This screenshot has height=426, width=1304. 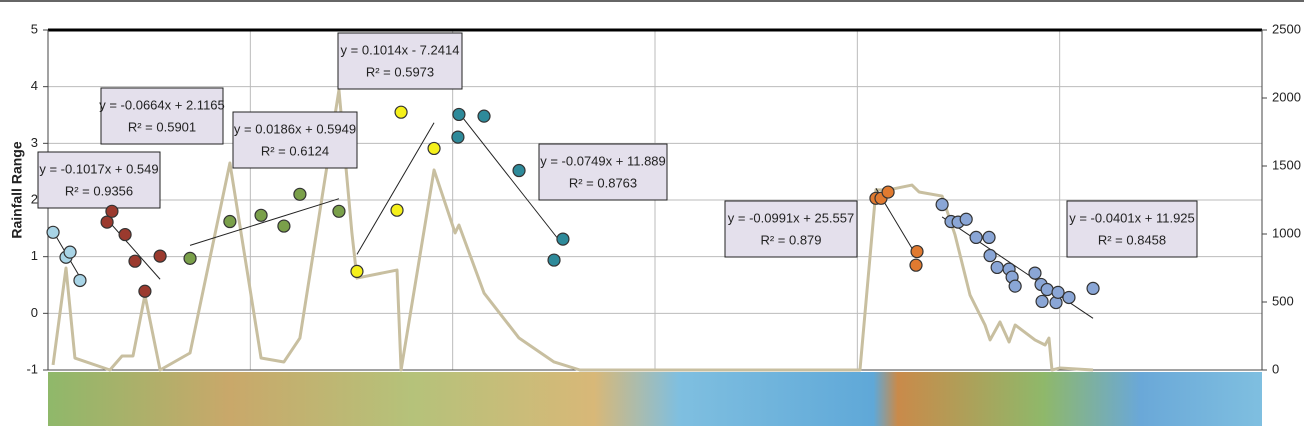 What do you see at coordinates (295, 150) in the screenshot?
I see `trend-r2: R² = 0.6124` at bounding box center [295, 150].